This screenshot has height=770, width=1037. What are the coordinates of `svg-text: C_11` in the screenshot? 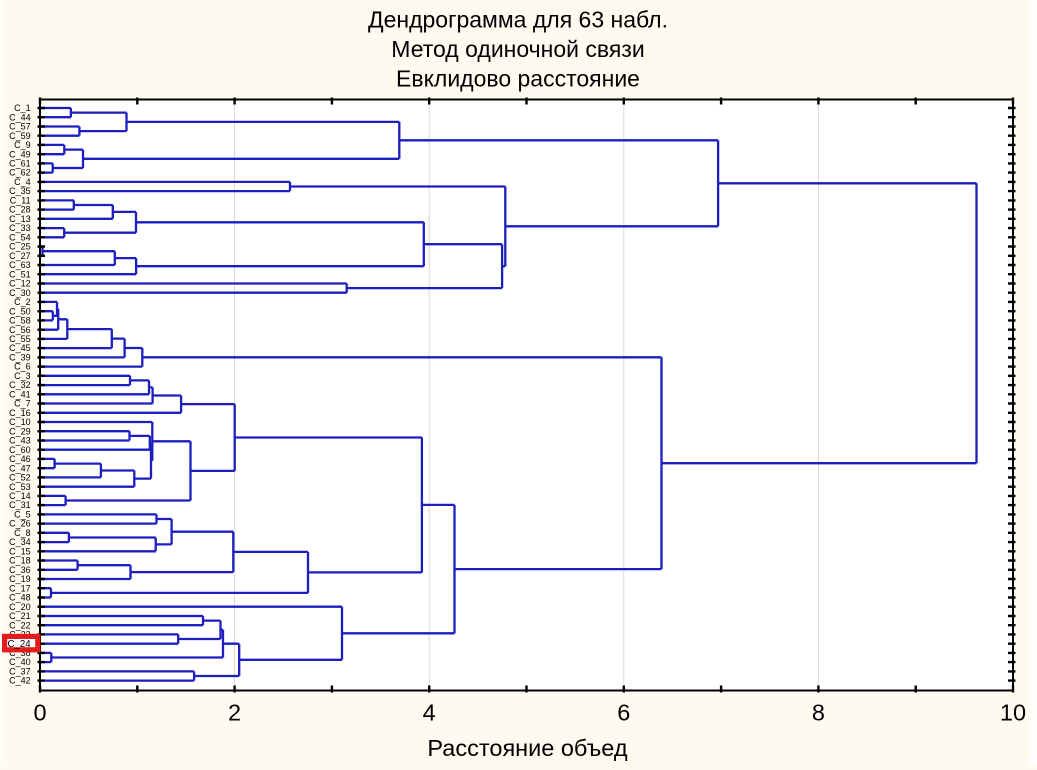 It's located at (20, 201).